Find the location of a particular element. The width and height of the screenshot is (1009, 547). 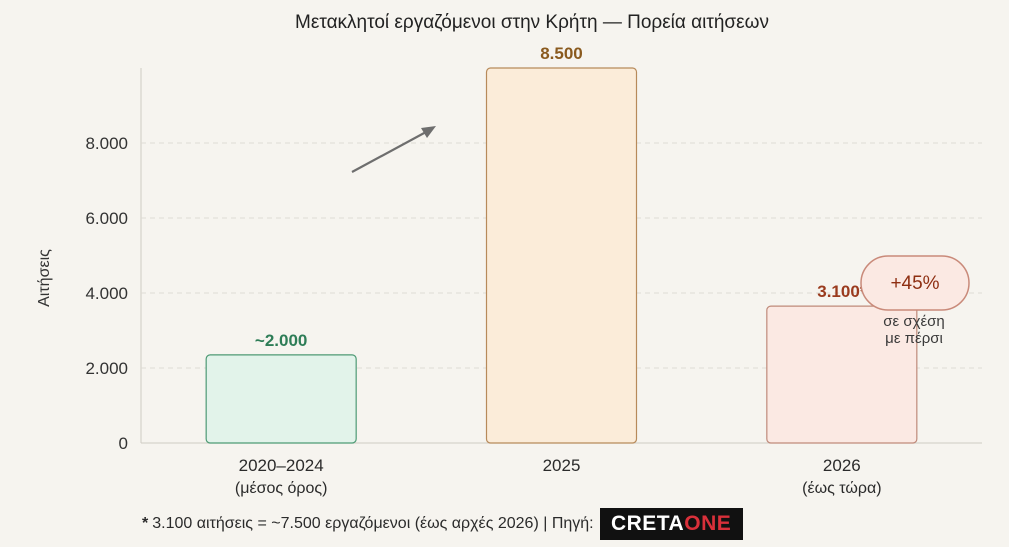

trend-arrow-line is located at coordinates (389, 152).